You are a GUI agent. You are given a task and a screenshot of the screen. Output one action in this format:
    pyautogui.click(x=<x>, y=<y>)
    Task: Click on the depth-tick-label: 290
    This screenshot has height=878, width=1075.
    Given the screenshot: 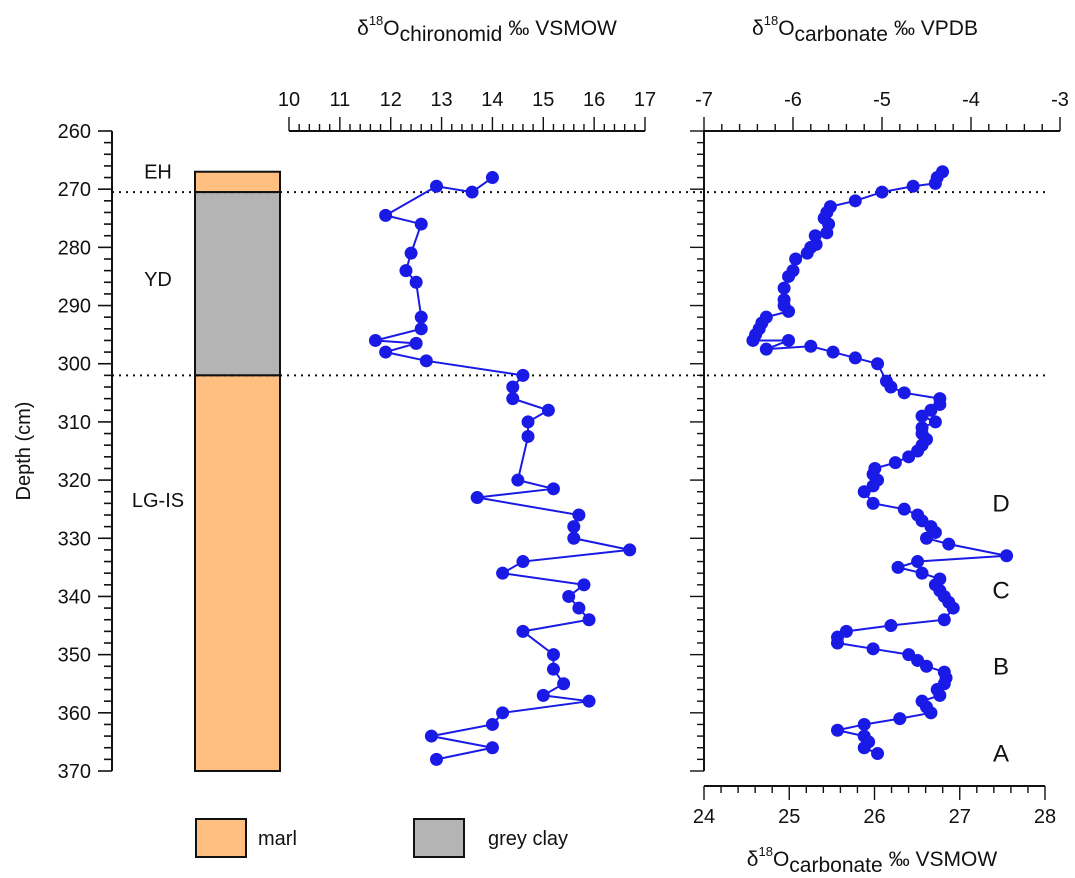 What is the action you would take?
    pyautogui.click(x=74, y=307)
    